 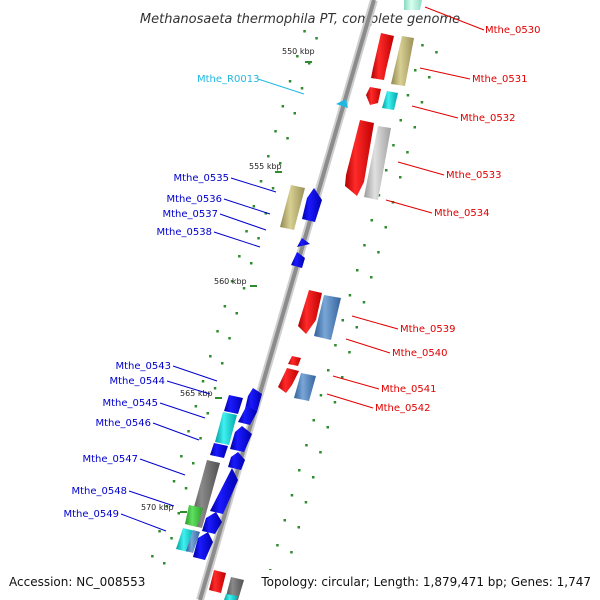 I want to click on gene-label: Mthe_0548, so click(x=100, y=491).